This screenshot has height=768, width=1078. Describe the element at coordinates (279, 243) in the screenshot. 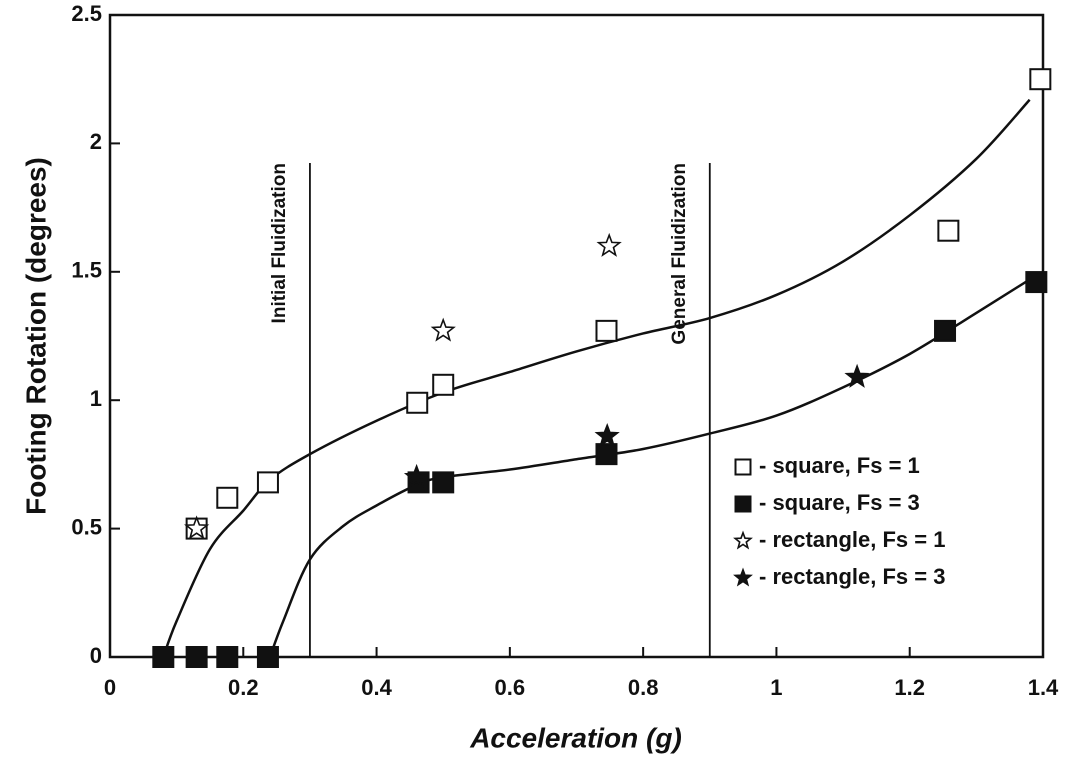

I see `annotation-label: Initial Fluidization` at that location.